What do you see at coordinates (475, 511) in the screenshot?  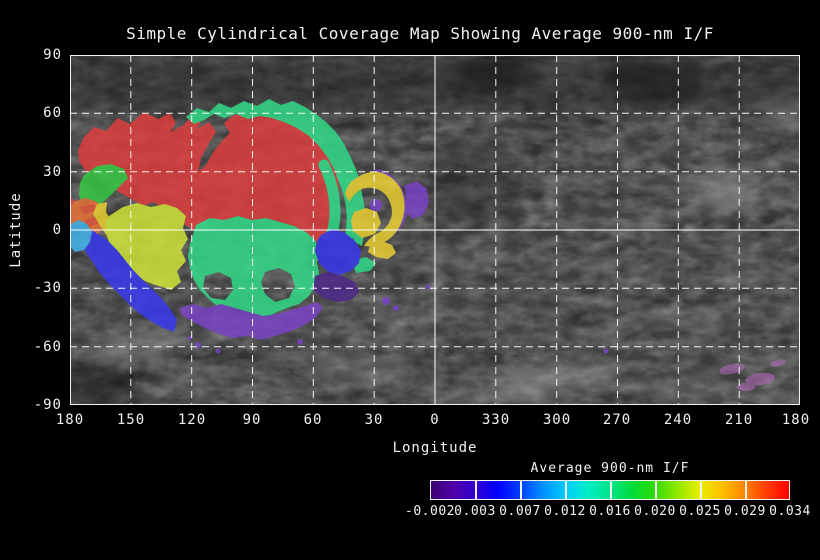 I see `colorbar-tick-label: 0.003` at bounding box center [475, 511].